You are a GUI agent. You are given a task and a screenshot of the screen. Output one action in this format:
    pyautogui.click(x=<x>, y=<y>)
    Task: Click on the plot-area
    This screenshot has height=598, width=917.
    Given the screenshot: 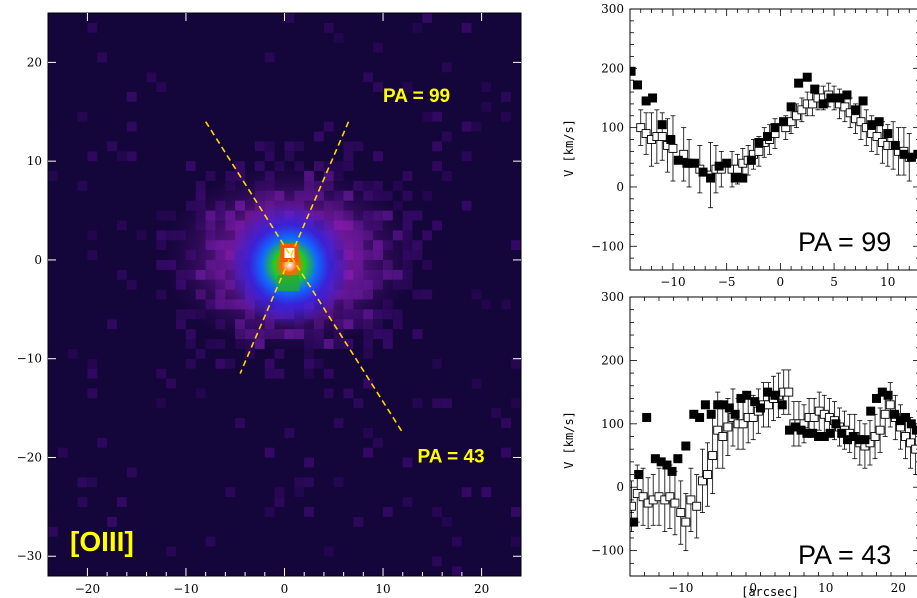 What is the action you would take?
    pyautogui.click(x=773, y=137)
    